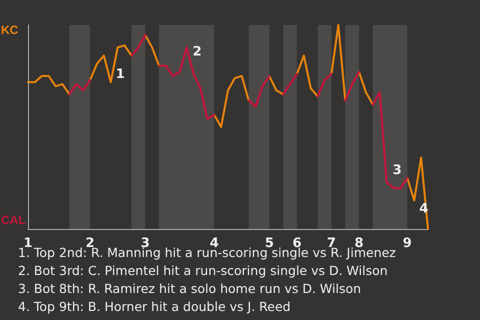 This screenshot has height=320, width=480. What do you see at coordinates (13, 220) in the screenshot?
I see `text: CAL` at bounding box center [13, 220].